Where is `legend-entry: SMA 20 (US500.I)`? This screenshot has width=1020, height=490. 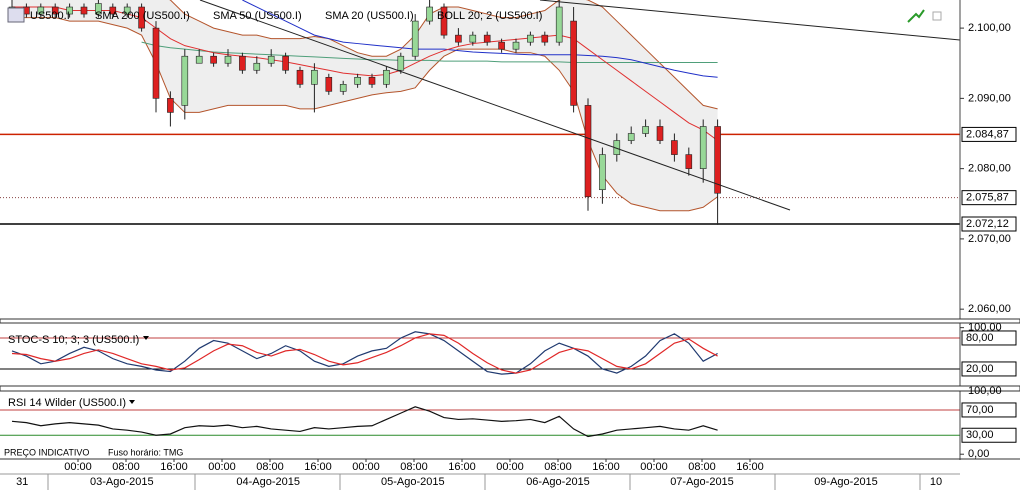 legend-entry: SMA 20 (US500.I) is located at coordinates (369, 16).